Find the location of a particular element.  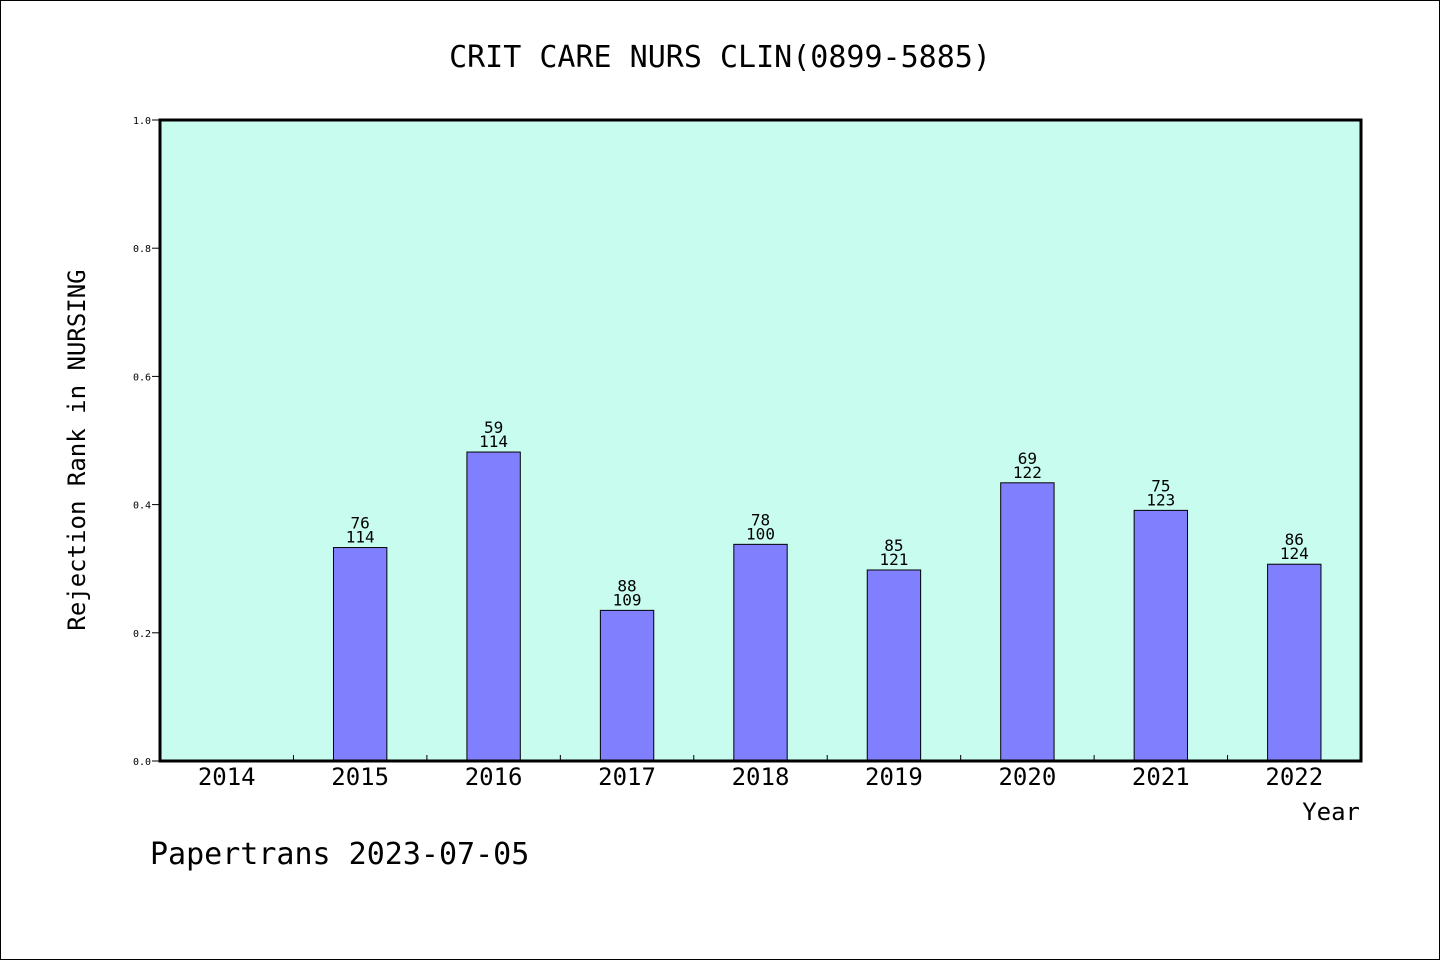

y-axis: 0.0 0.2 0.4 0.6 0.8 1.0 is located at coordinates (146, 442).